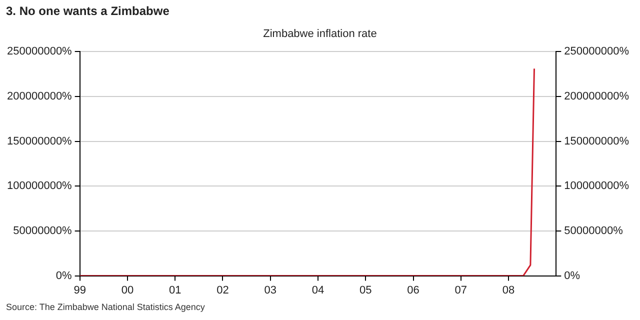 This screenshot has width=640, height=320. Describe the element at coordinates (597, 141) in the screenshot. I see `y2-tick-label: 150000000%` at that location.